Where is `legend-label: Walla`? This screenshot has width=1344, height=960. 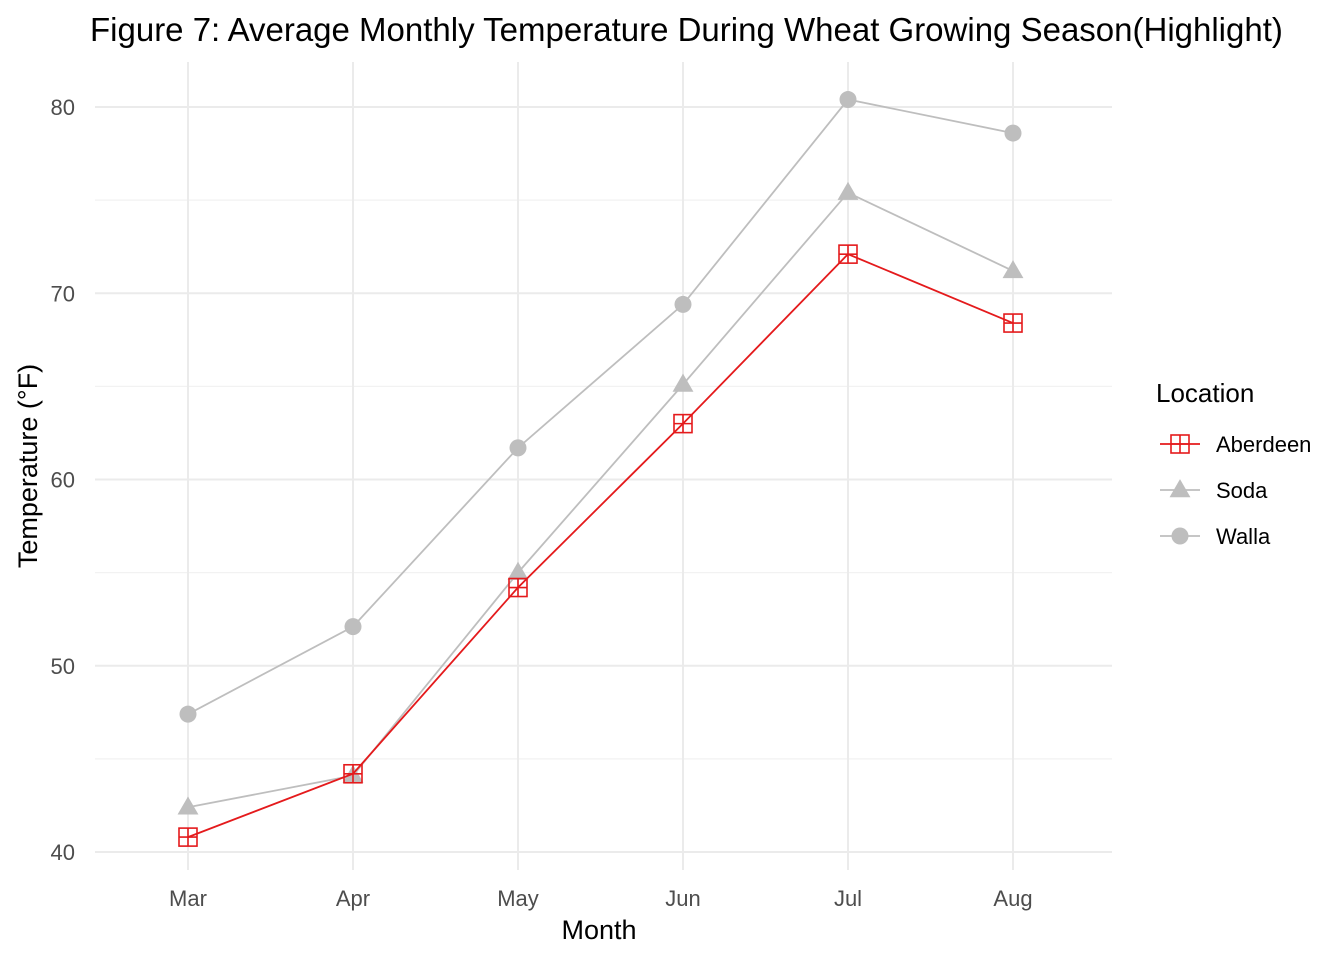 legend-label: Walla is located at coordinates (1243, 536).